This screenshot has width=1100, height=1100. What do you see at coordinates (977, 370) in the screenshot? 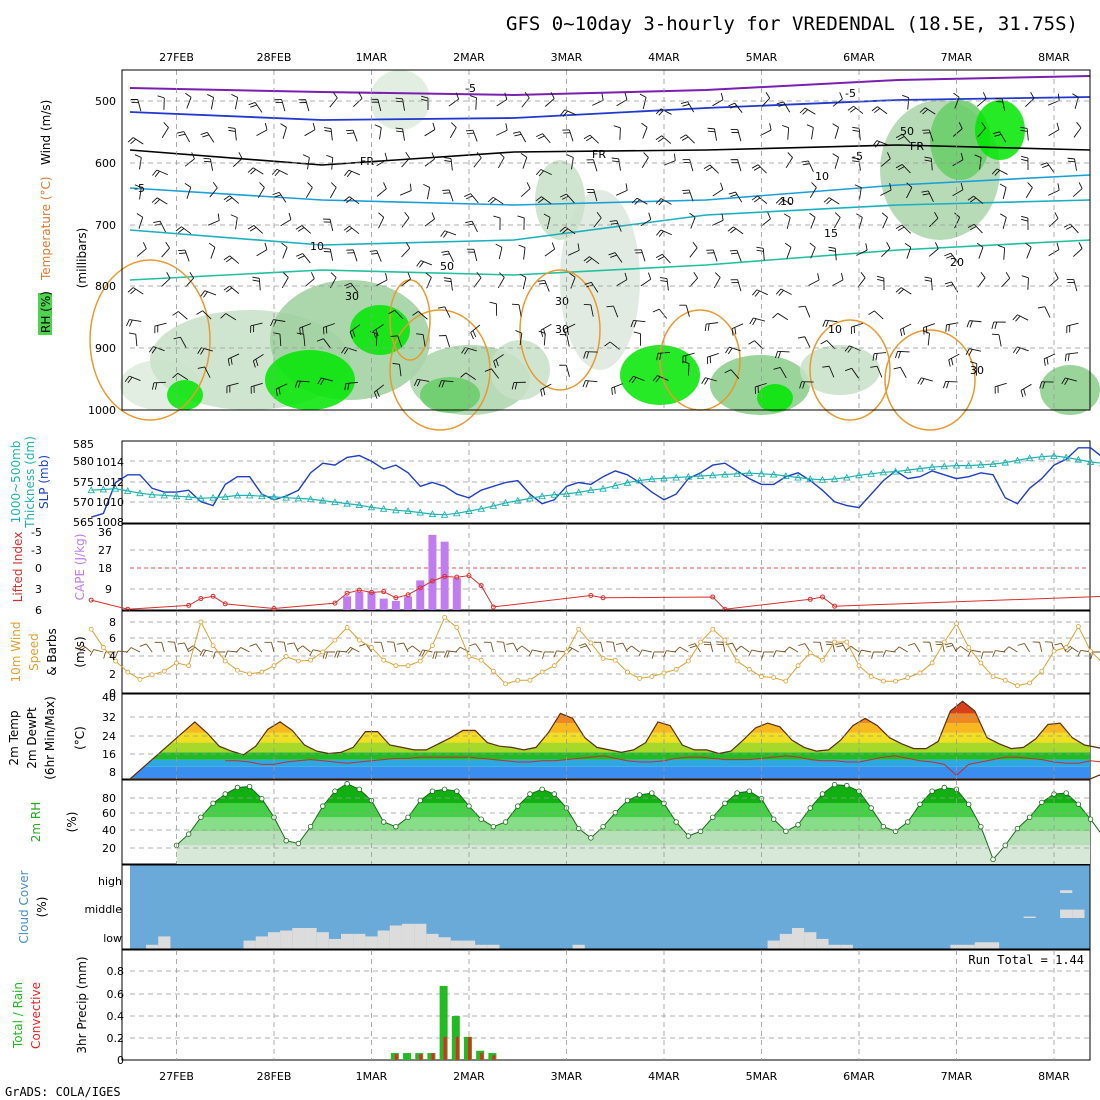
I see `contour-label: 30` at bounding box center [977, 370].